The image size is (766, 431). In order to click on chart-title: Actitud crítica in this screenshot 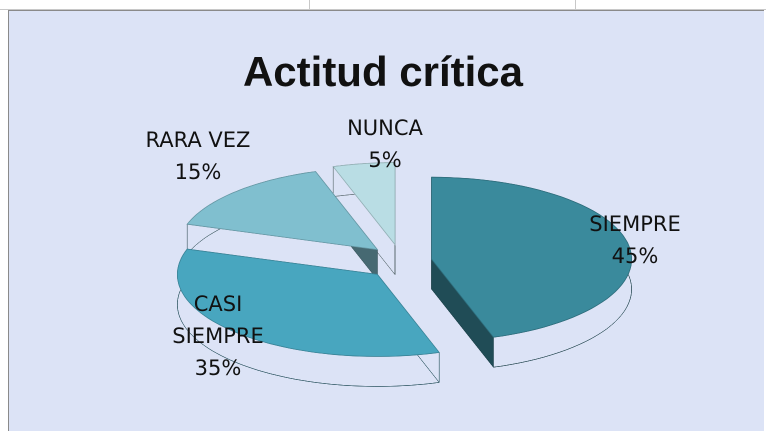, I will do `click(383, 71)`.